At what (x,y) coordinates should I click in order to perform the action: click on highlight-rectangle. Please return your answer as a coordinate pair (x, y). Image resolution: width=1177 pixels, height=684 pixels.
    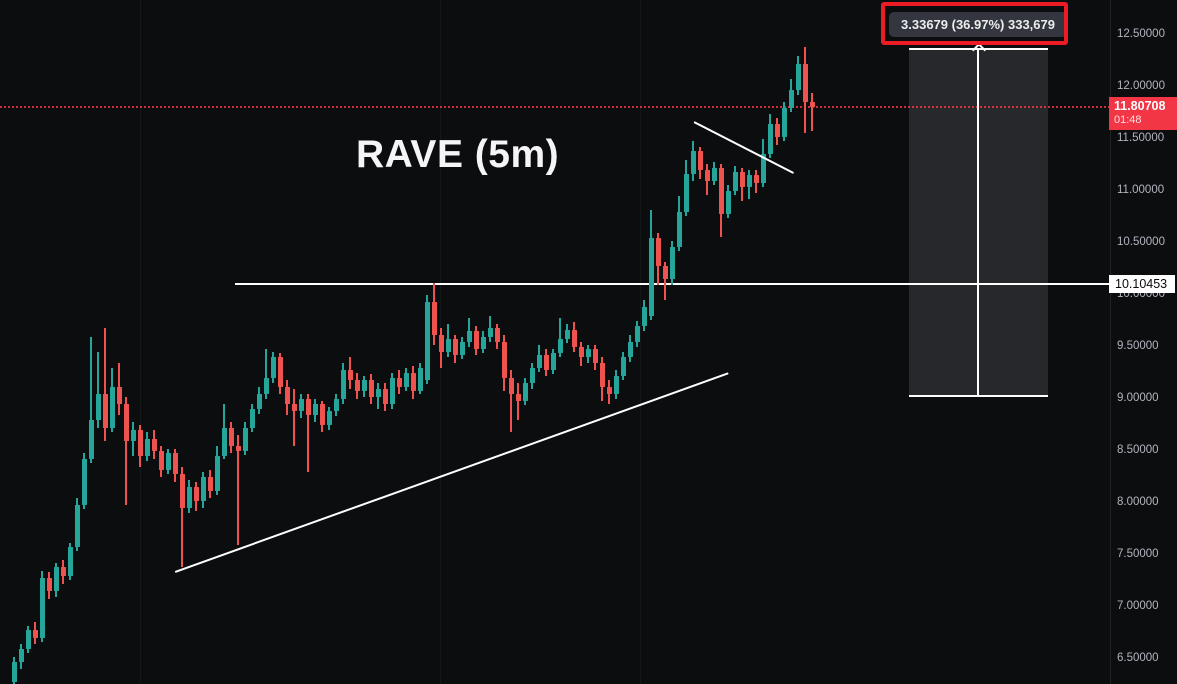
    Looking at the image, I should click on (974, 23).